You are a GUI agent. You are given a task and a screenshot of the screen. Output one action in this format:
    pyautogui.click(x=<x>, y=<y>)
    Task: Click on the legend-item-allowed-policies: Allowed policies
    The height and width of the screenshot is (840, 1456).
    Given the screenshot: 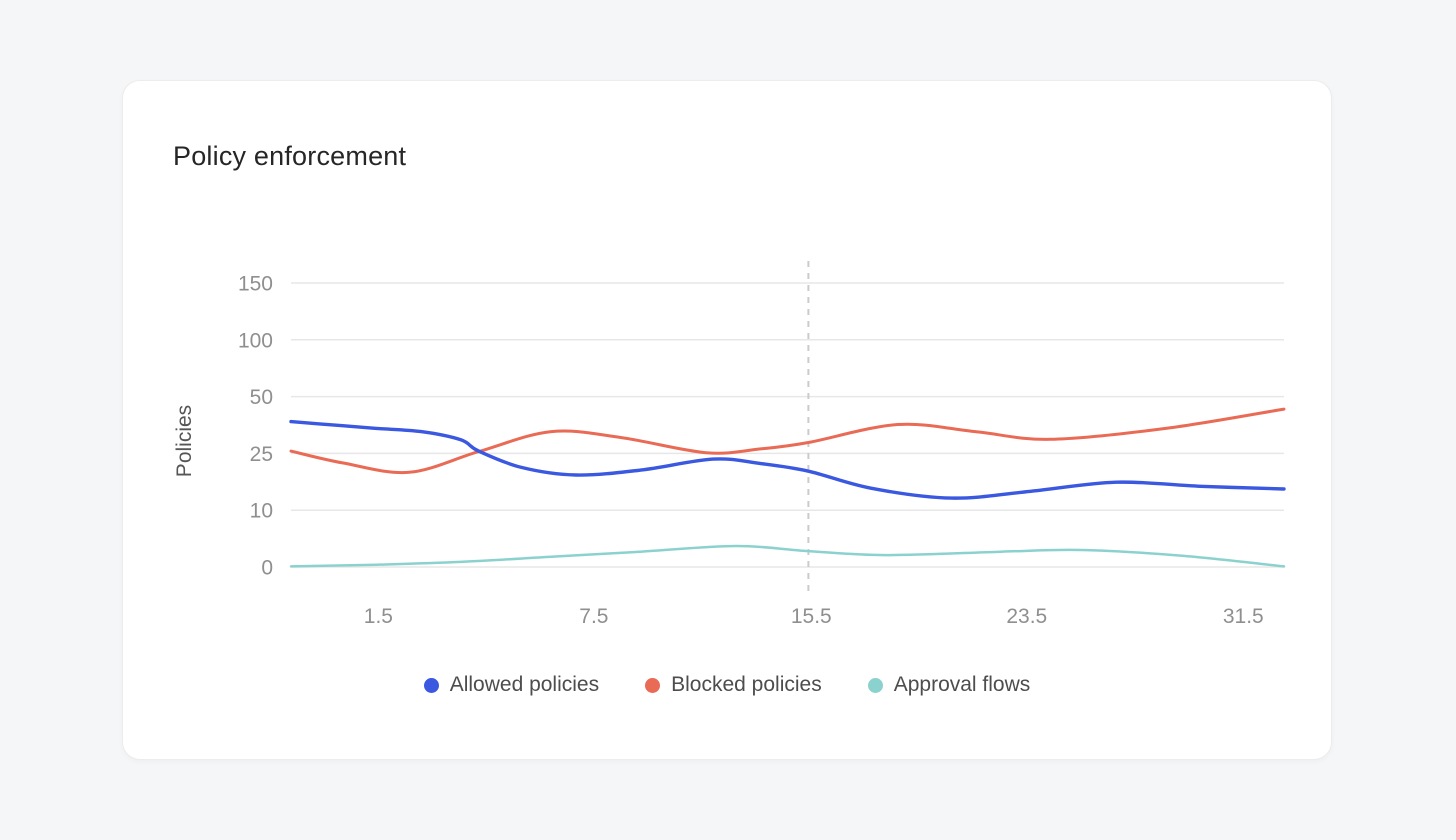 What is the action you would take?
    pyautogui.click(x=511, y=685)
    